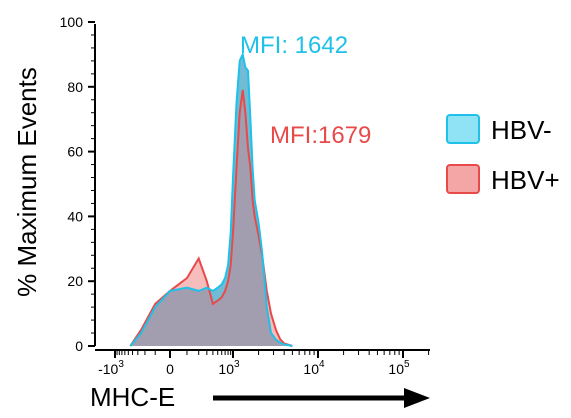  What do you see at coordinates (75, 281) in the screenshot?
I see `y-tick-label: 20` at bounding box center [75, 281].